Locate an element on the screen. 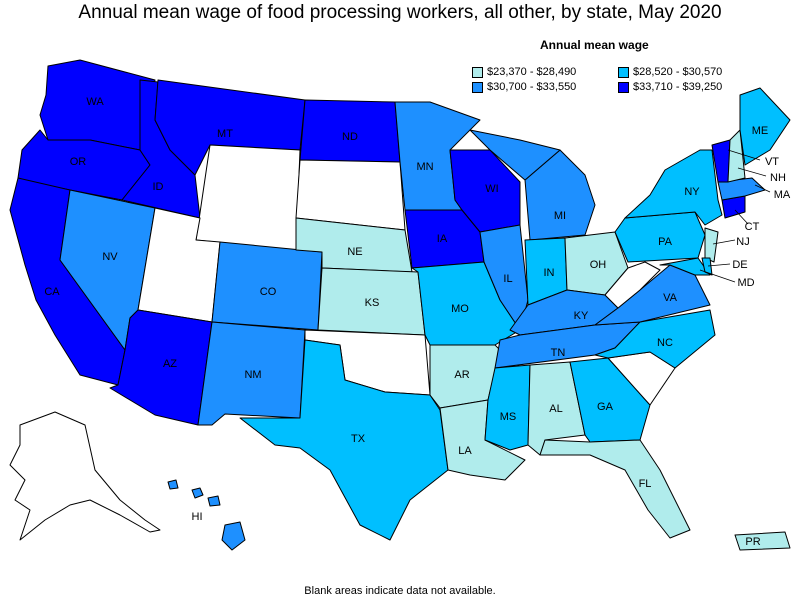 Image resolution: width=800 pixels, height=600 pixels. label-IL: IL is located at coordinates (507, 279).